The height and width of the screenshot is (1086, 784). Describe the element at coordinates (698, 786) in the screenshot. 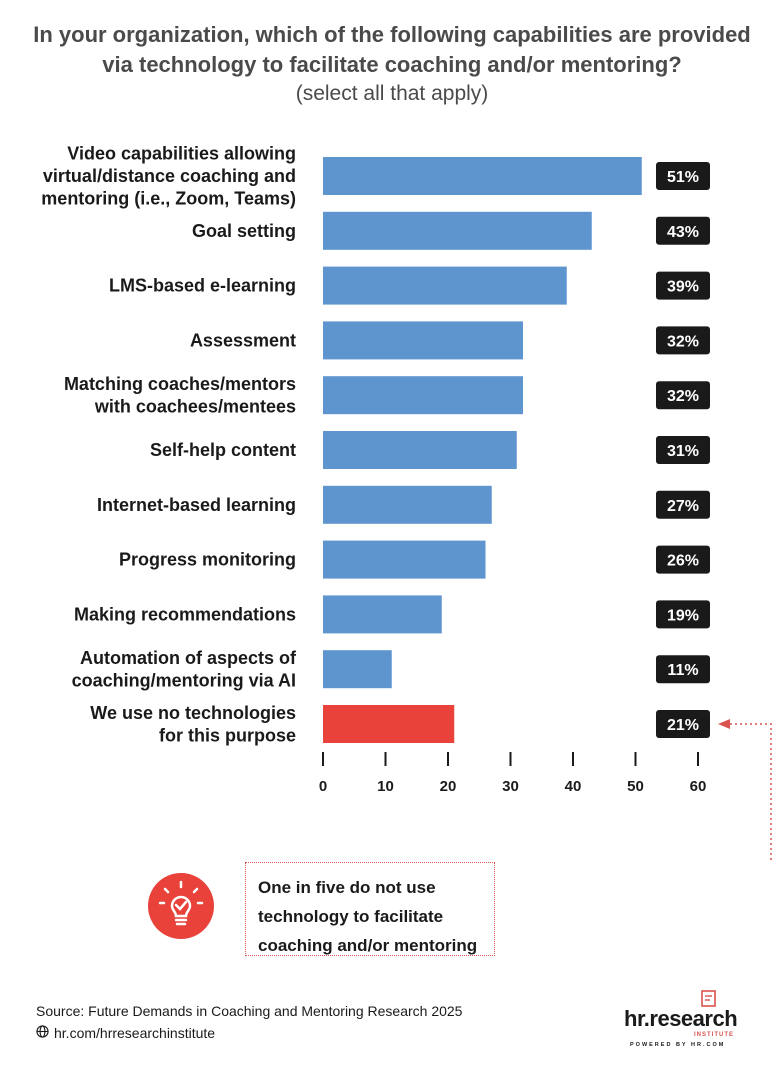

I see `x-tick-label: 60` at that location.